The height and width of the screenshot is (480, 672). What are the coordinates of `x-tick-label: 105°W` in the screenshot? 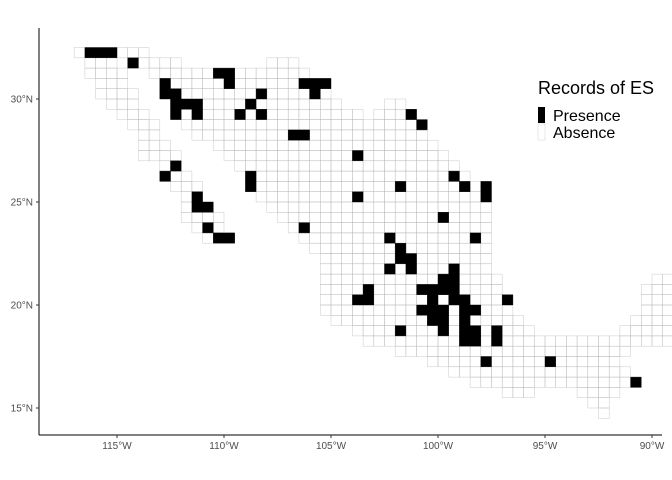 It's located at (331, 446).